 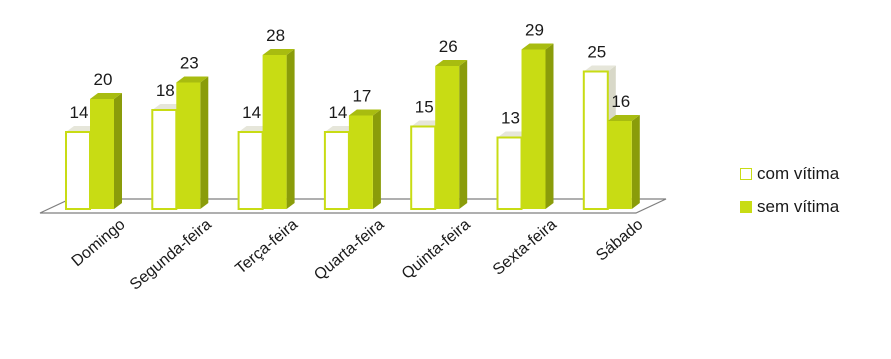 I want to click on data-label-sem-vitima-quinta-feira: 26, so click(x=448, y=46).